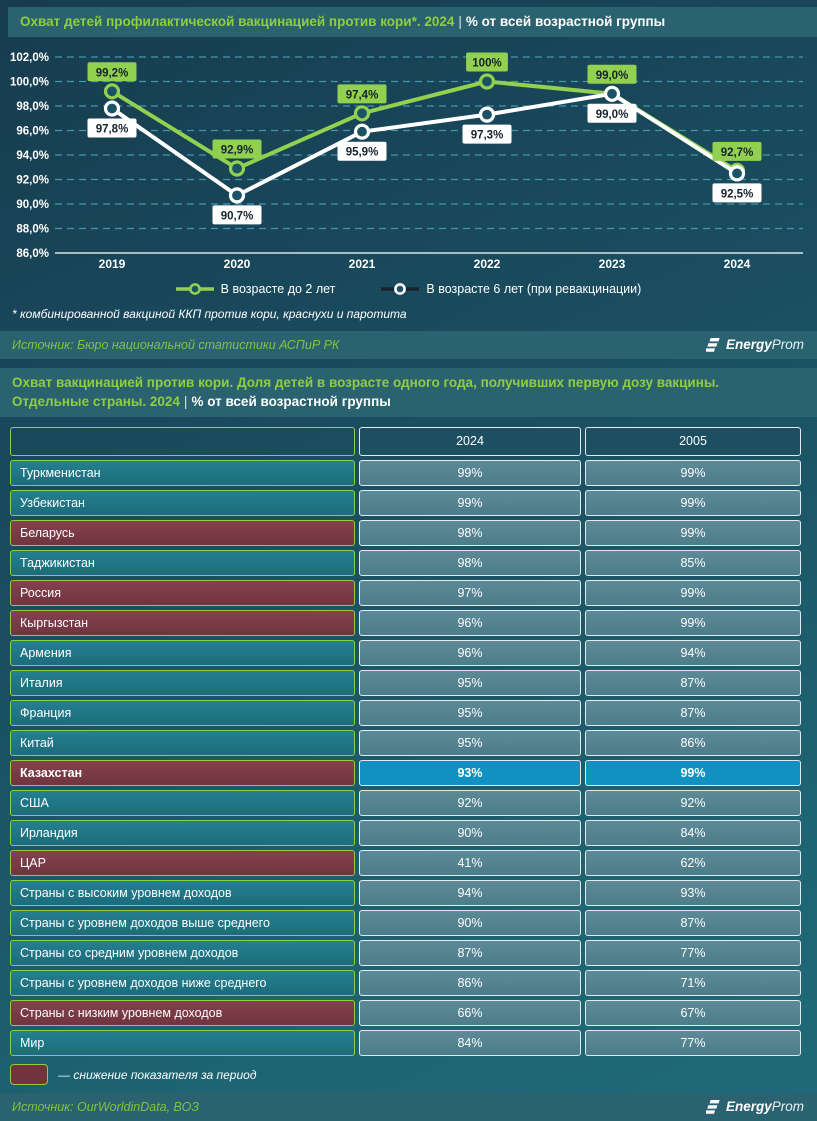 The image size is (817, 1121). I want to click on table-title-line2: Отдельные страны. 2024, so click(96, 402).